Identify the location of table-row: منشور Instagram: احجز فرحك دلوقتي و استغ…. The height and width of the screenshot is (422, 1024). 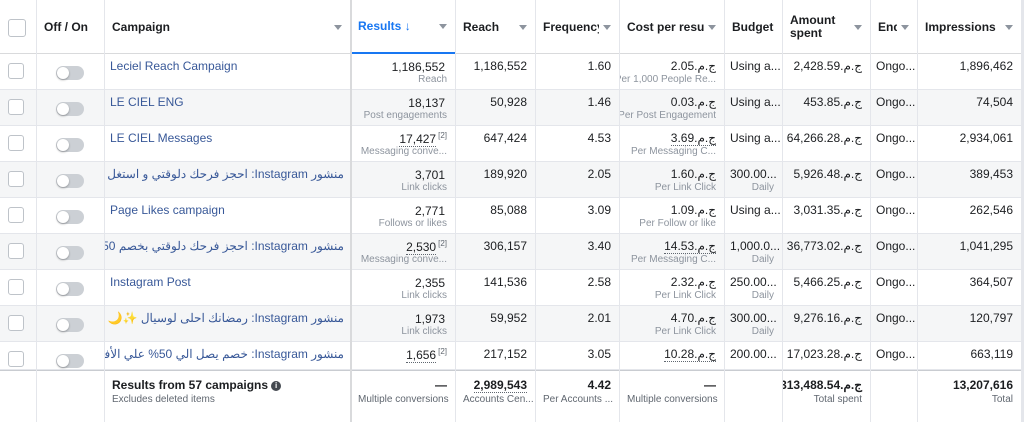
(512, 180).